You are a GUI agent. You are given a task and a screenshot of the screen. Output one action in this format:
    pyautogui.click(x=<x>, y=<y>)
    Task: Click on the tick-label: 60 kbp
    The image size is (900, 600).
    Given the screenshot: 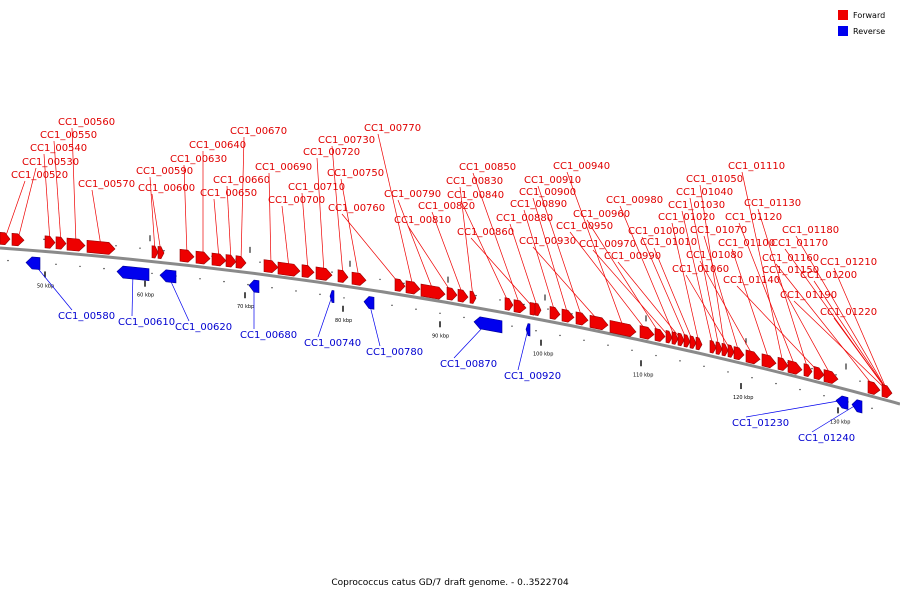 What is the action you would take?
    pyautogui.click(x=145, y=296)
    